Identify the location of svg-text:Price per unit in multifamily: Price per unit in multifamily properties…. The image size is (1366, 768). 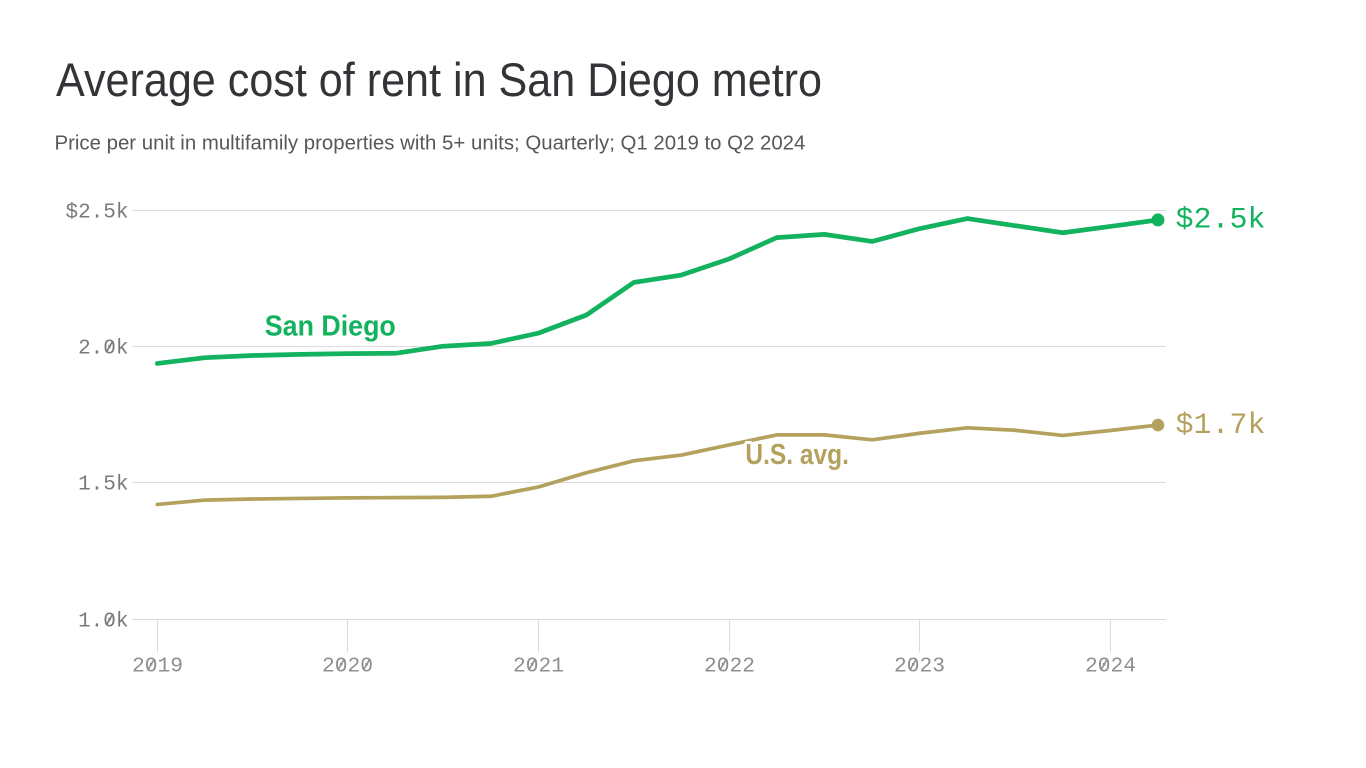
(430, 144).